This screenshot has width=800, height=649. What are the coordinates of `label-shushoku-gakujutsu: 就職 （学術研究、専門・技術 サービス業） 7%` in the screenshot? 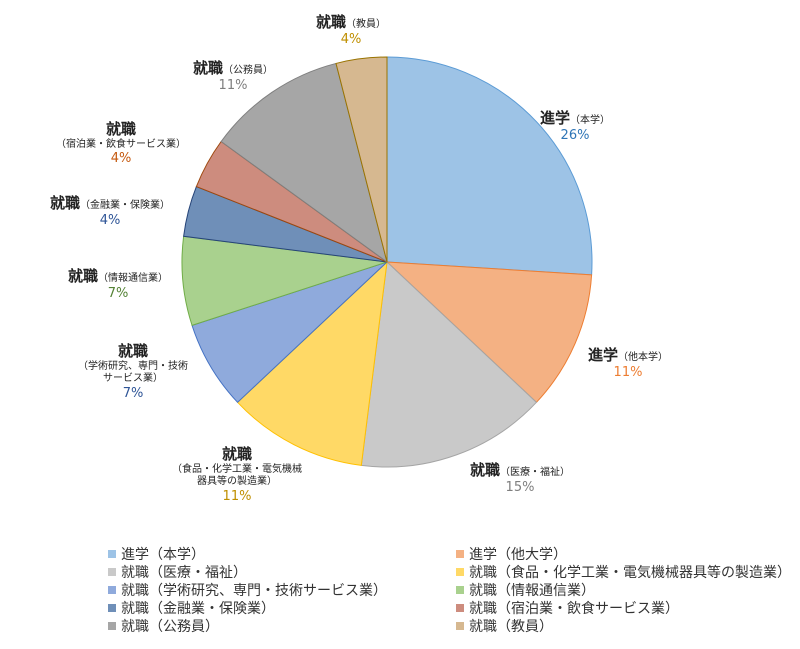 It's located at (133, 371).